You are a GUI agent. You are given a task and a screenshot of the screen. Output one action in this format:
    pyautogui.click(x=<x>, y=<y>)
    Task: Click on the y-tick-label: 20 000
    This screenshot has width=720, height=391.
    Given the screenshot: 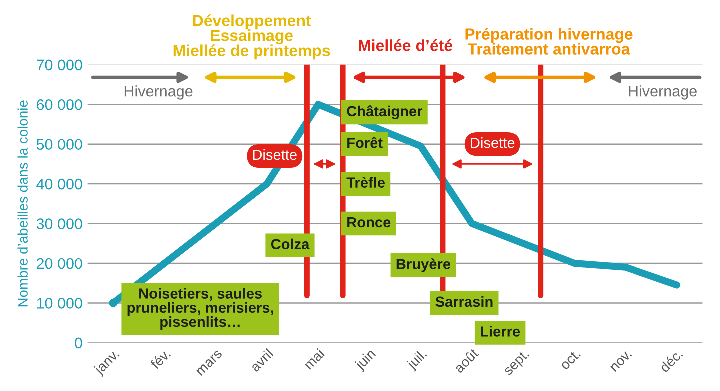 What is the action you would take?
    pyautogui.click(x=59, y=264)
    